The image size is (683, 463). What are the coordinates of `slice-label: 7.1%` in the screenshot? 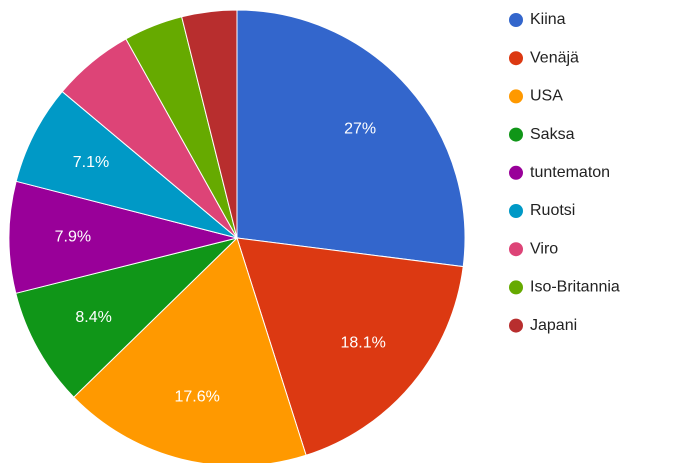 It's located at (91, 162).